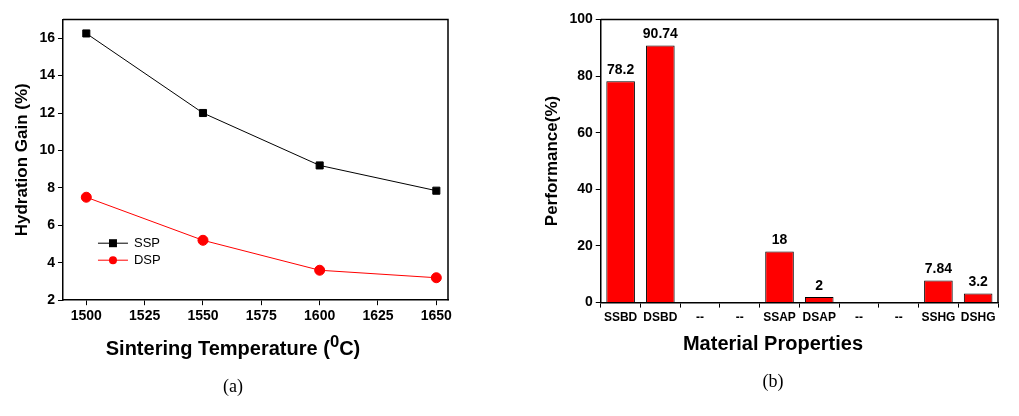  I want to click on y-tick-label: 2, so click(51, 299).